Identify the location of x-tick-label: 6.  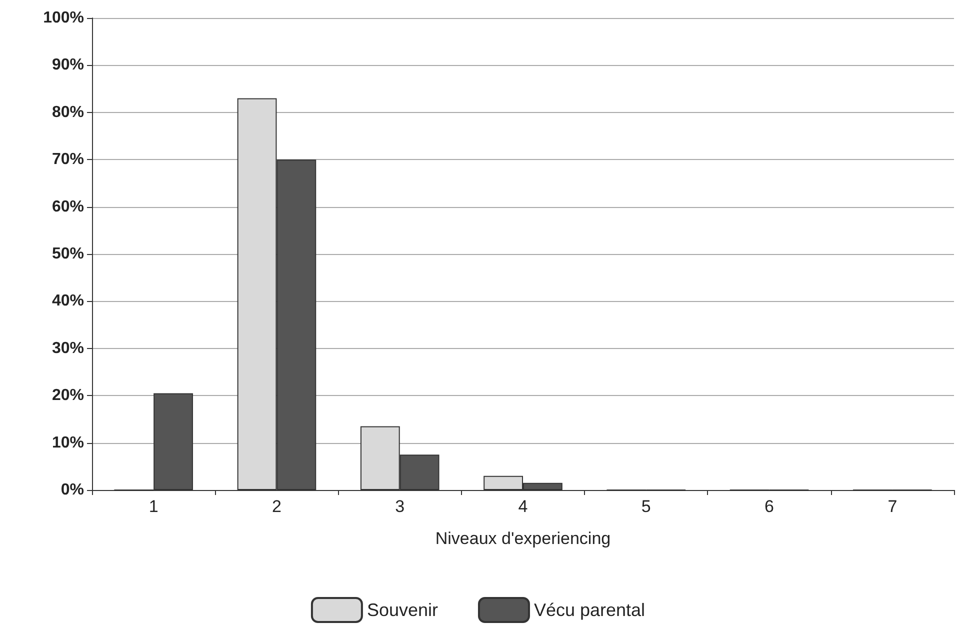
(769, 506).